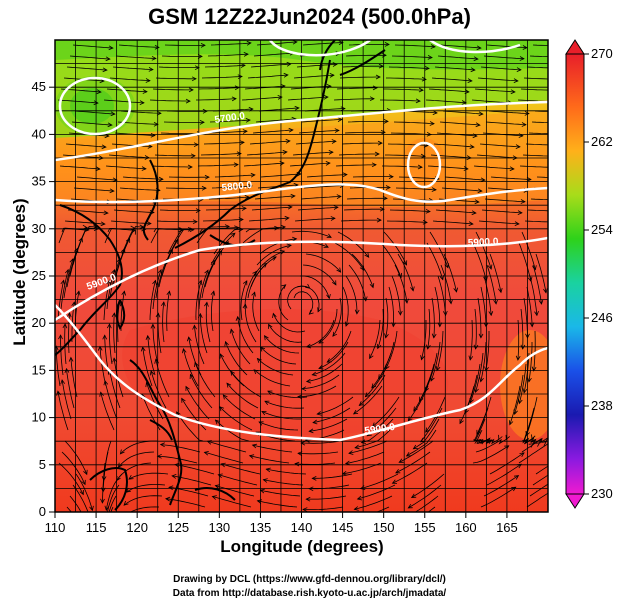 The height and width of the screenshot is (605, 619). What do you see at coordinates (309, 16) in the screenshot?
I see `map-title: GSM 12Z22Jun2024 (500.0hPa)` at bounding box center [309, 16].